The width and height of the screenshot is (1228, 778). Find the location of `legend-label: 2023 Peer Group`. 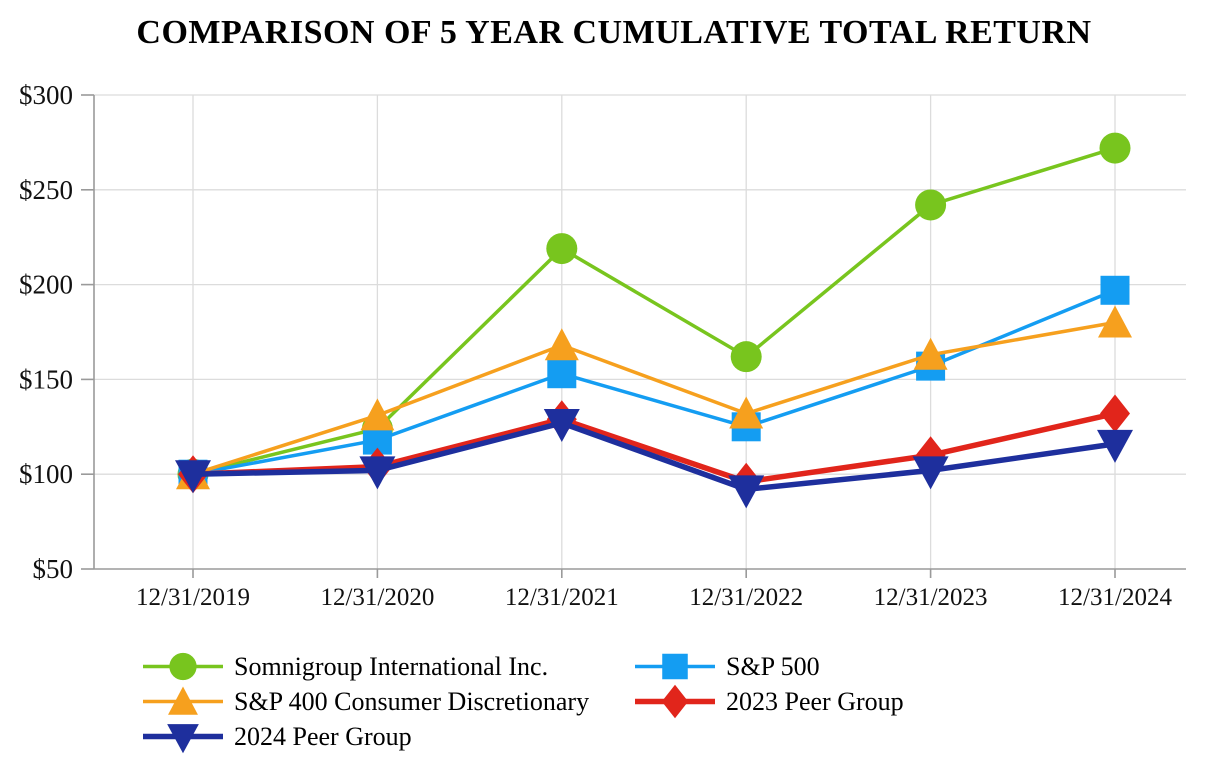

legend-label: 2023 Peer Group is located at coordinates (815, 701).